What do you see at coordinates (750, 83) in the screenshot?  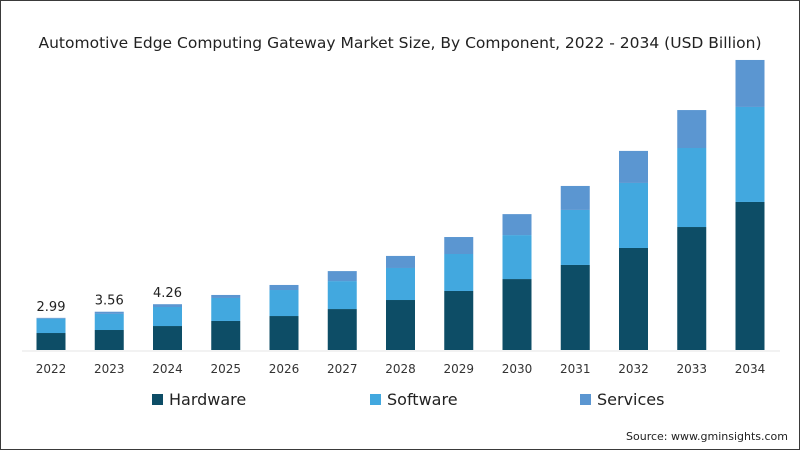 I see `bar-services-2034` at bounding box center [750, 83].